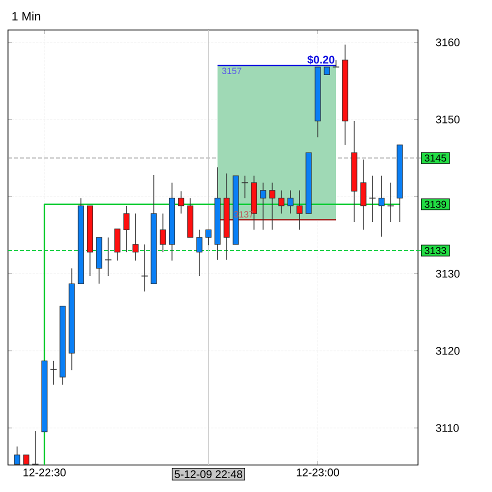 The height and width of the screenshot is (492, 492). What do you see at coordinates (435, 204) in the screenshot?
I see `text: 3139` at bounding box center [435, 204].